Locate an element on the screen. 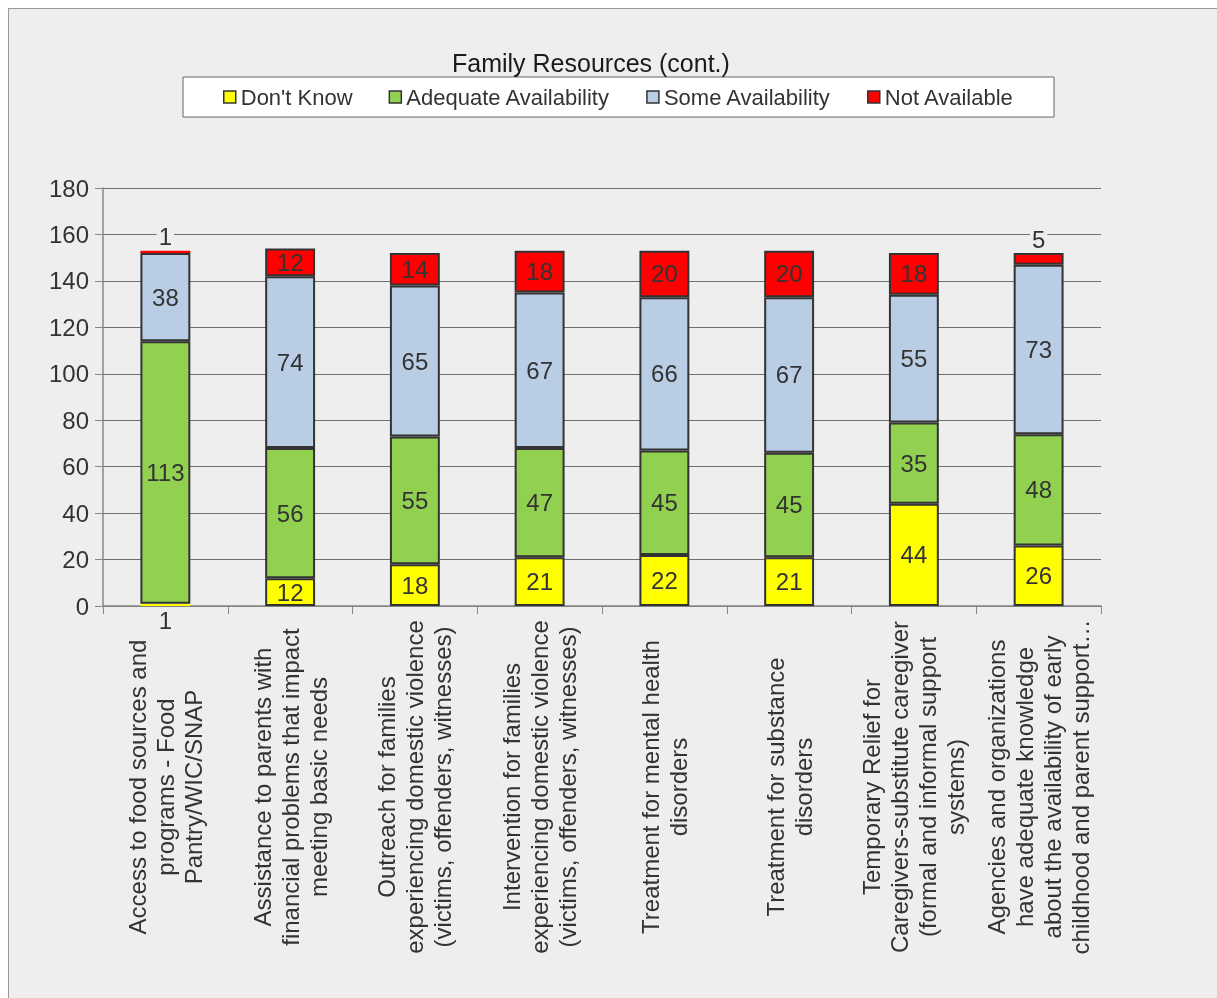 This screenshot has height=998, width=1217. x-tick-label: Outreach for families experiencing domestic violence (victims, offenders, witnesses) is located at coordinates (415, 787).